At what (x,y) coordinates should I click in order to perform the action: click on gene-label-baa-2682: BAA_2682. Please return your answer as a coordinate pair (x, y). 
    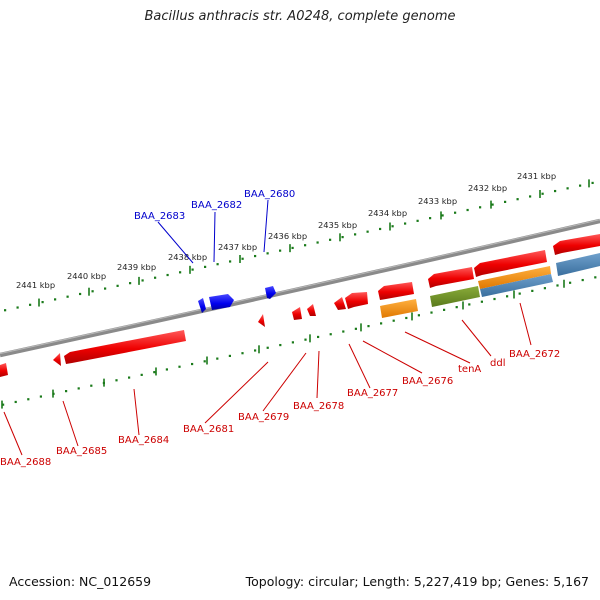
    Looking at the image, I should click on (216, 205).